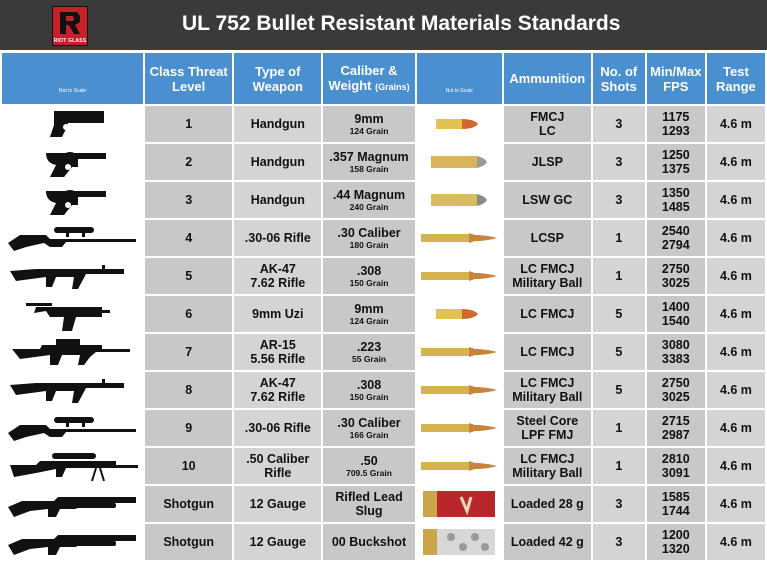 This screenshot has height=562, width=767. Describe the element at coordinates (189, 276) in the screenshot. I see `class-cell: 5` at that location.